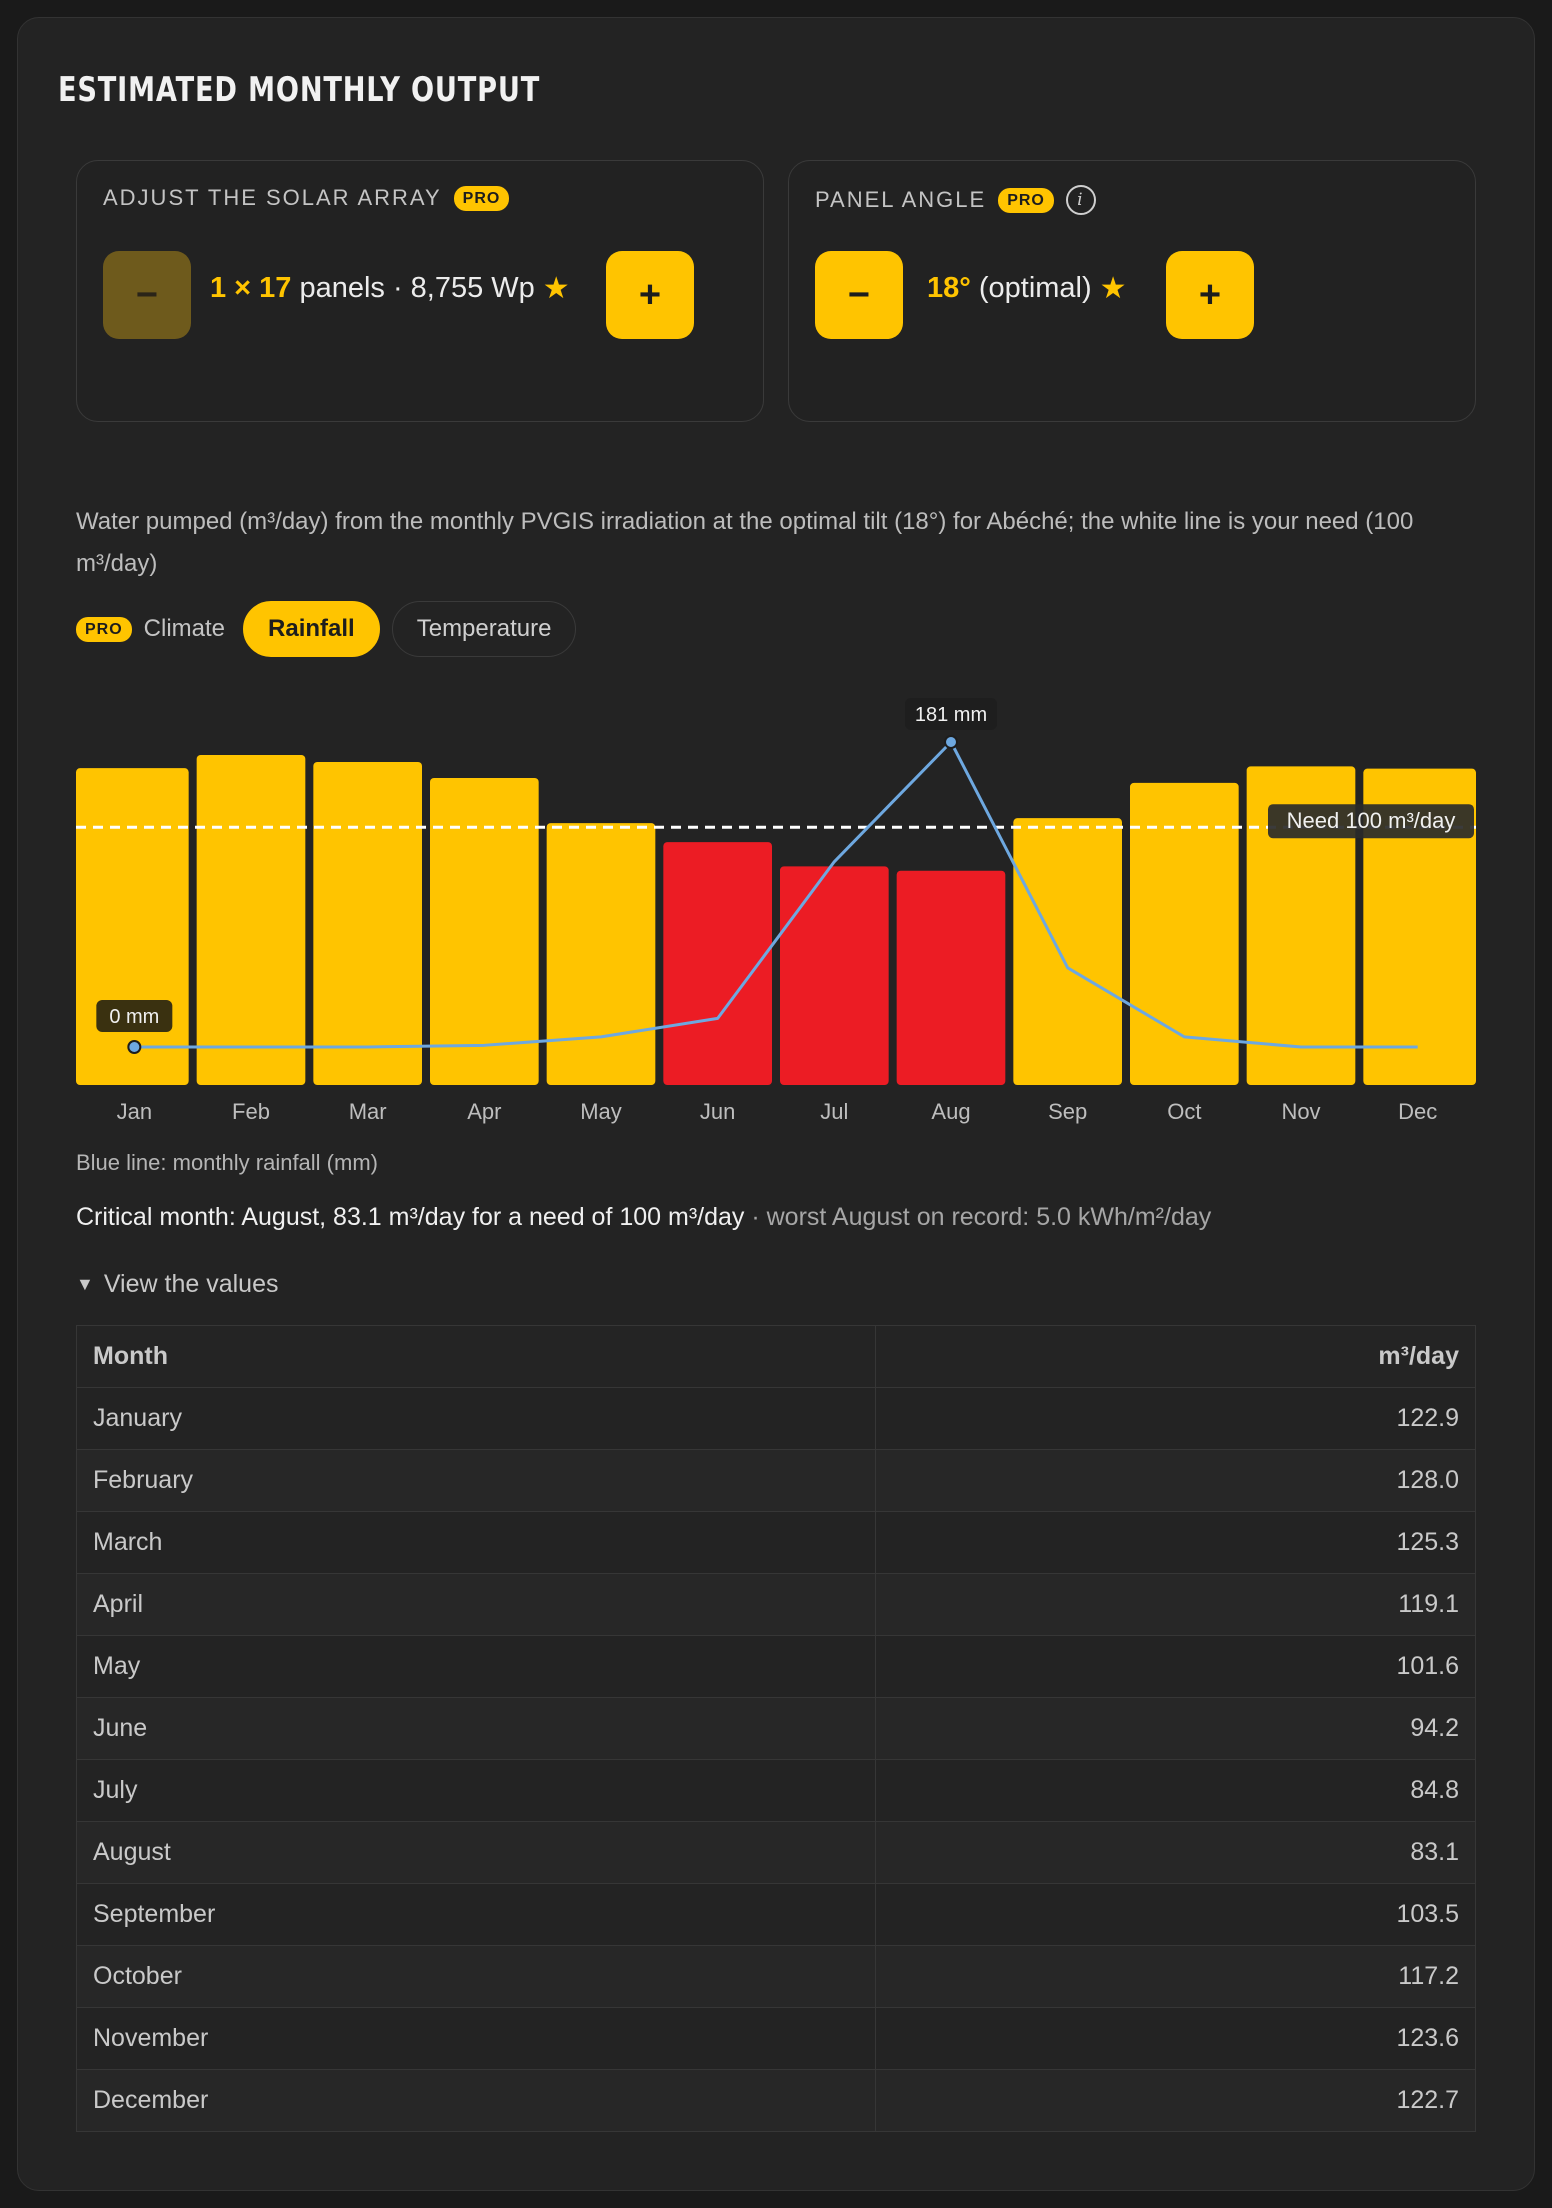 The image size is (1552, 2208). What do you see at coordinates (367, 923) in the screenshot?
I see `bar-mar` at bounding box center [367, 923].